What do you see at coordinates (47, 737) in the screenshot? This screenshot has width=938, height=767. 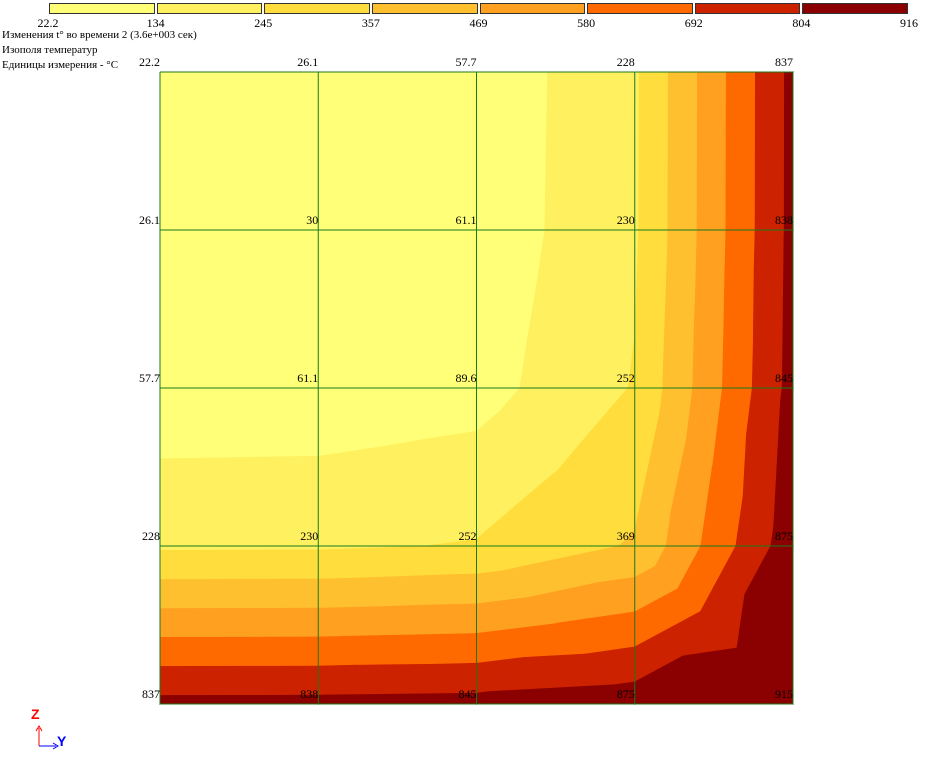 I see `axis-arrows` at bounding box center [47, 737].